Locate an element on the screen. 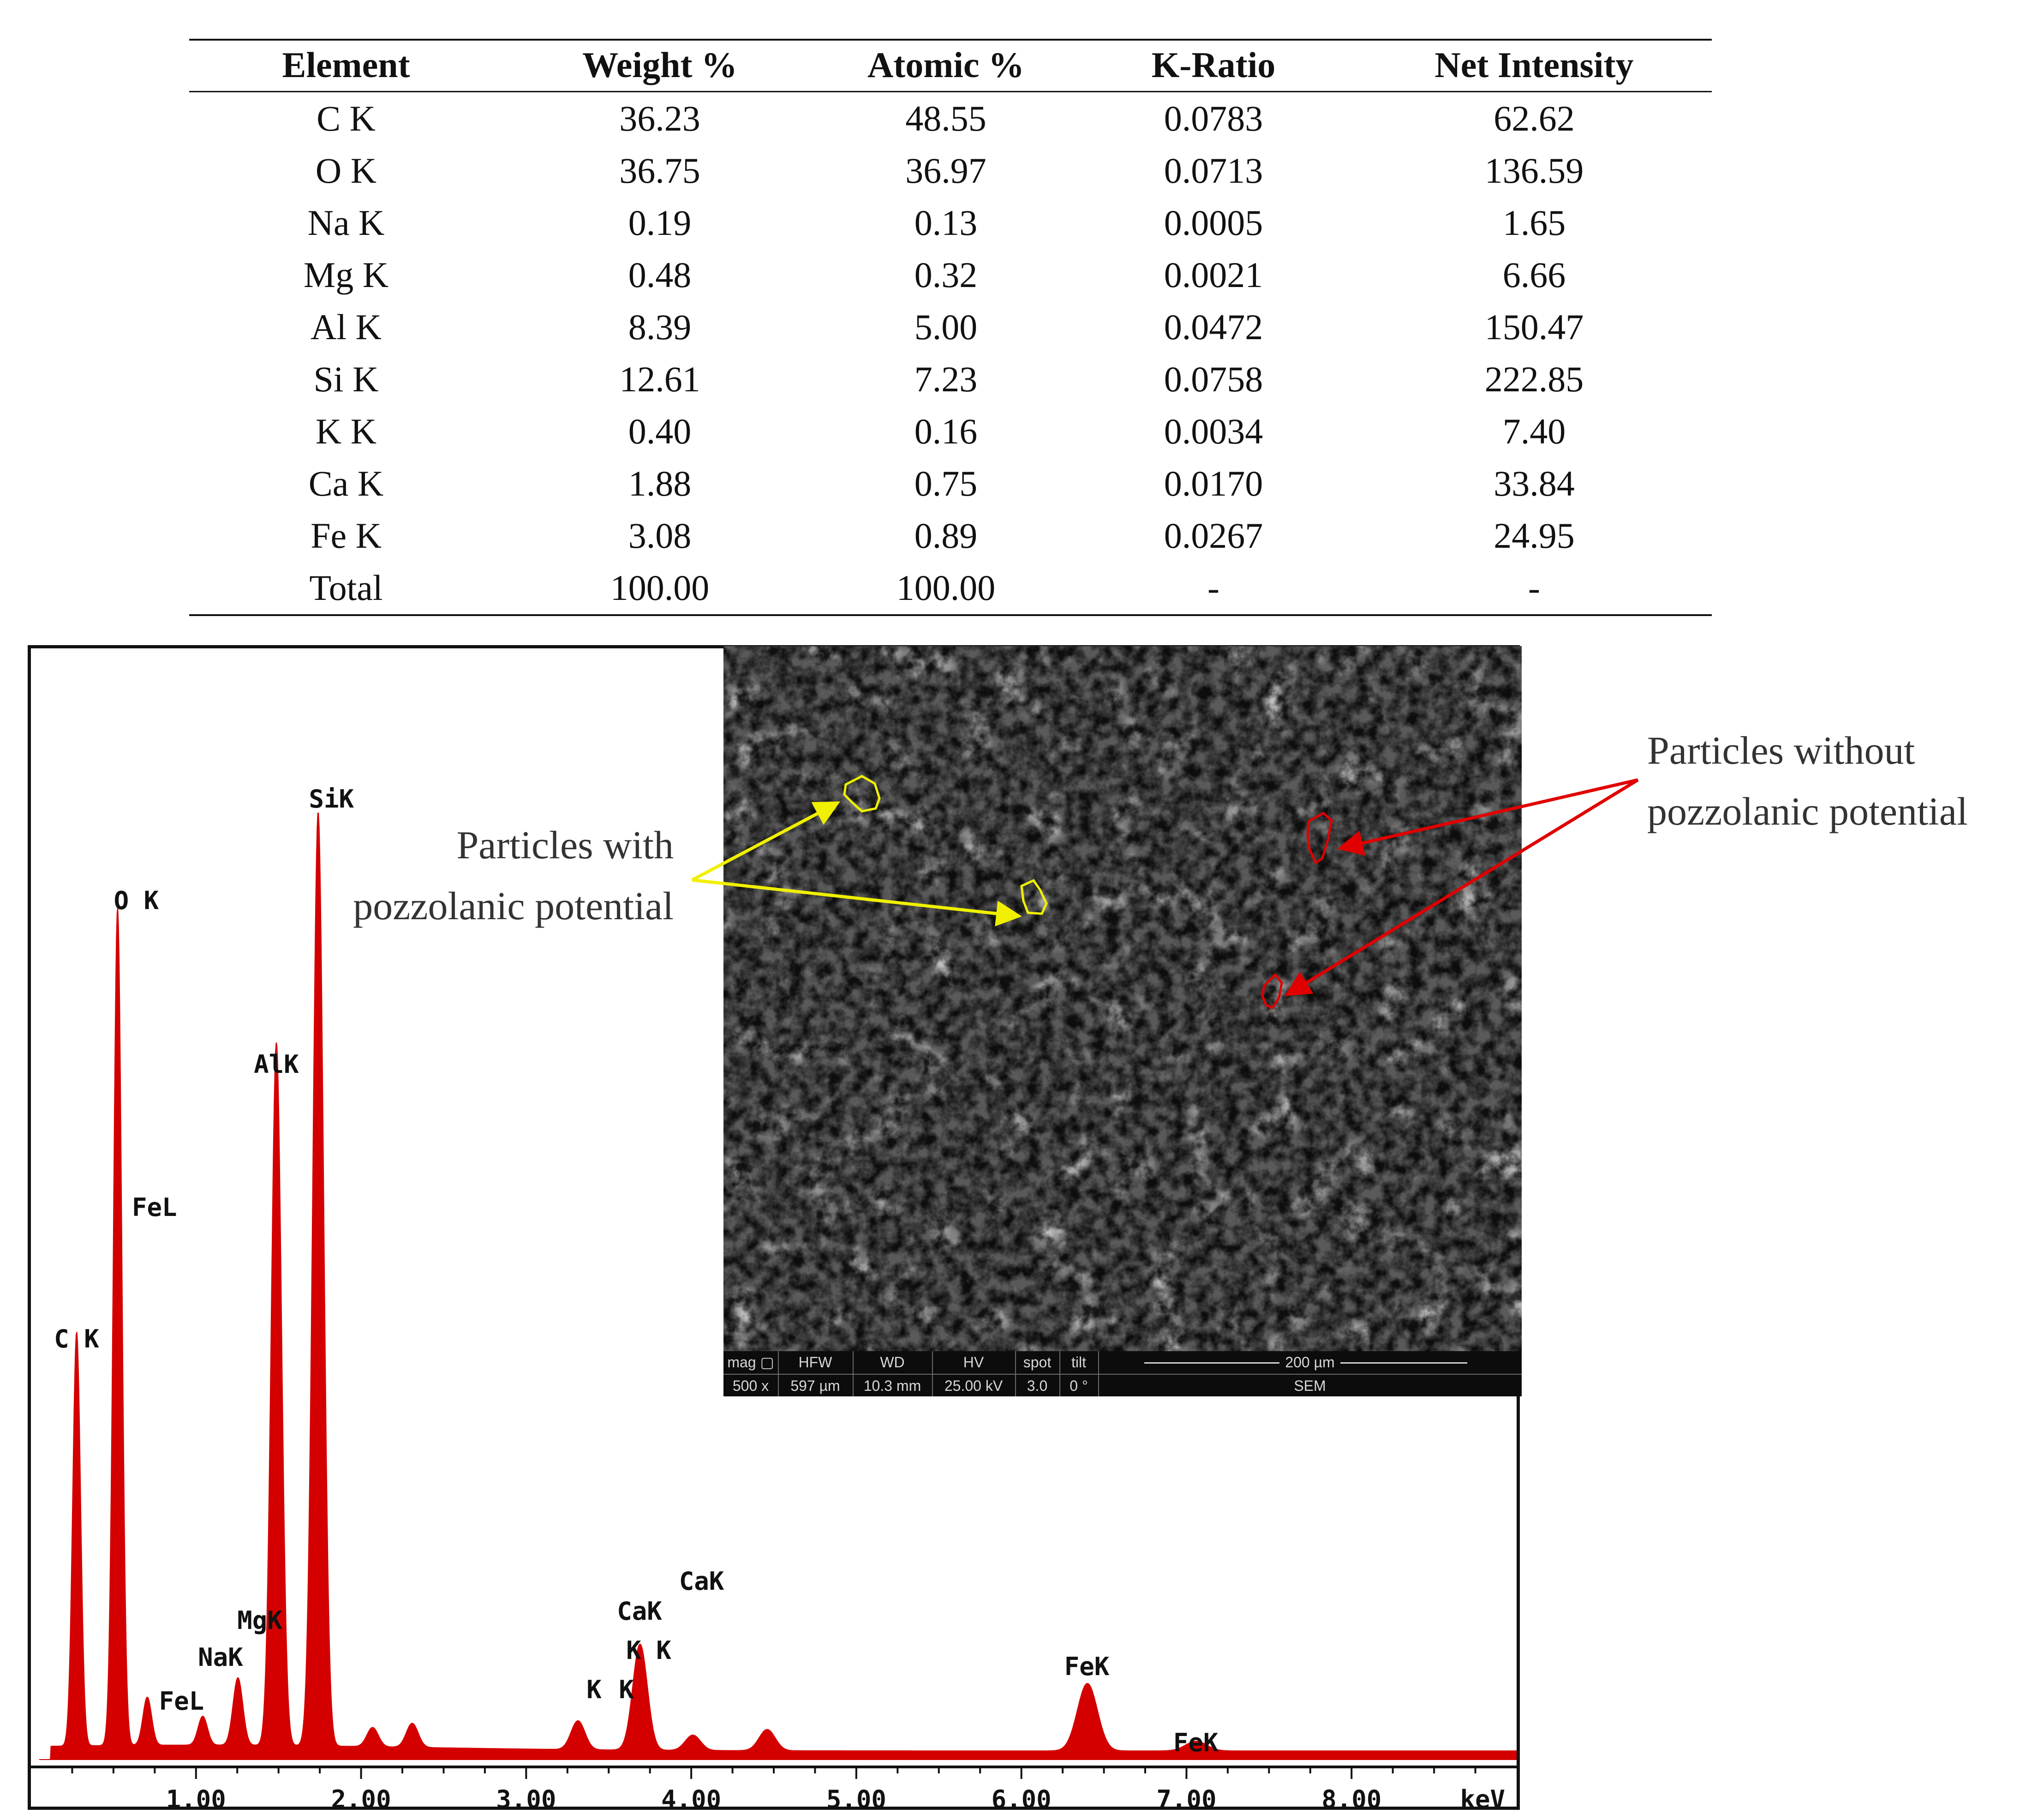 The width and height of the screenshot is (2026, 1820). cell-k-ratio: 0.0472 is located at coordinates (1214, 327).